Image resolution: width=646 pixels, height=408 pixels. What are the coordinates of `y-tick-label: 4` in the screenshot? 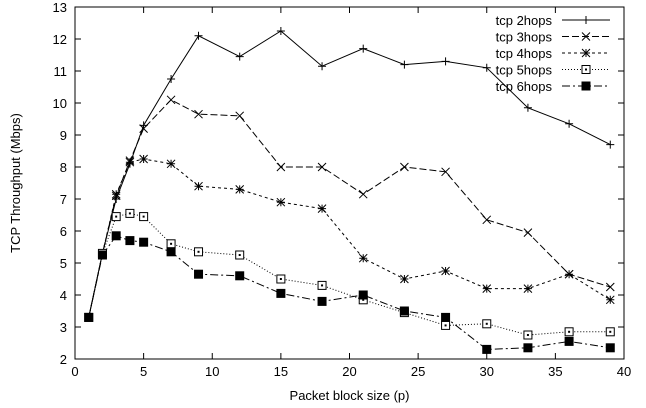 It's located at (63, 295).